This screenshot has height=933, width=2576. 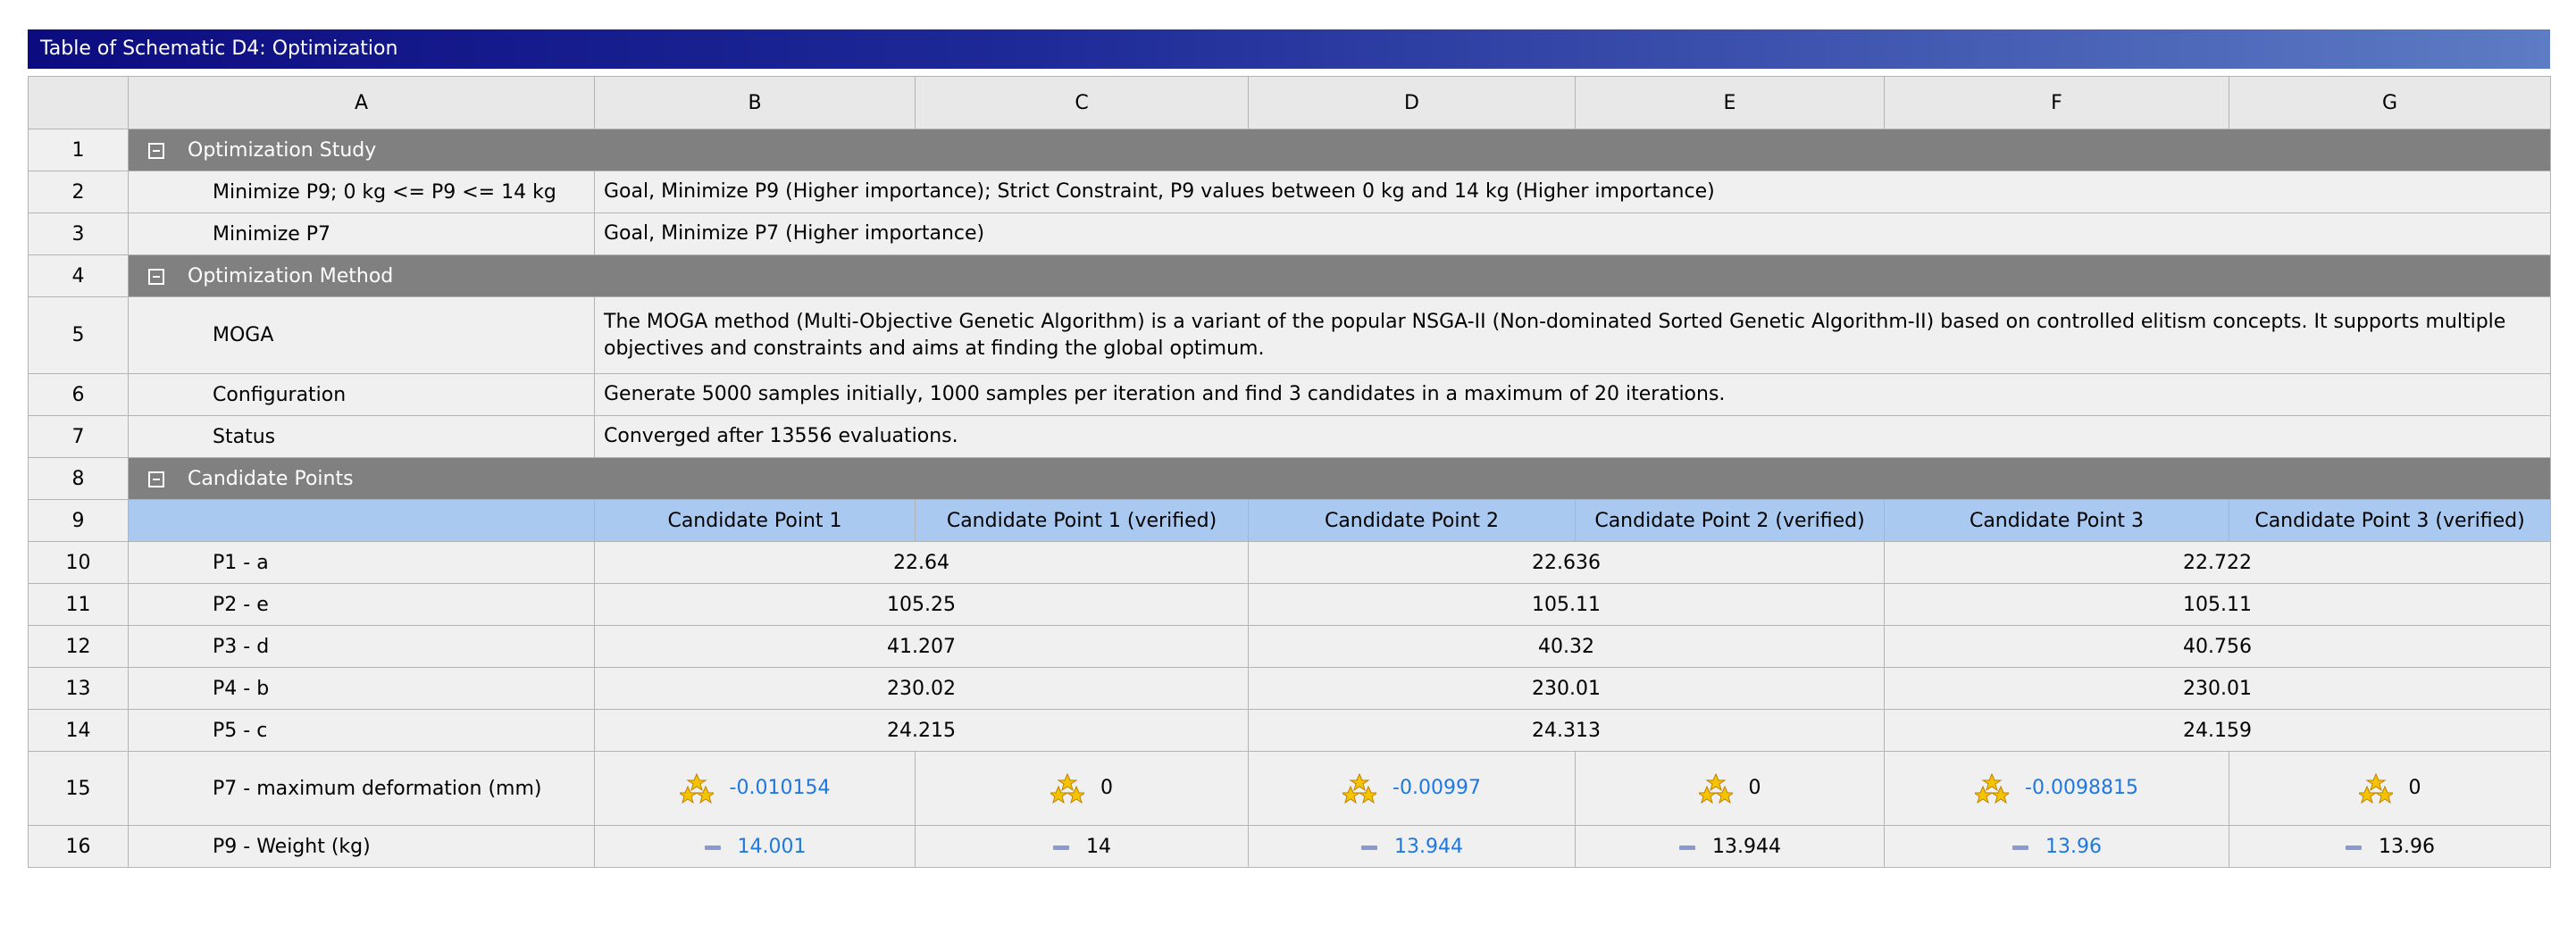 I want to click on section-title: Optimization Method, so click(x=291, y=275).